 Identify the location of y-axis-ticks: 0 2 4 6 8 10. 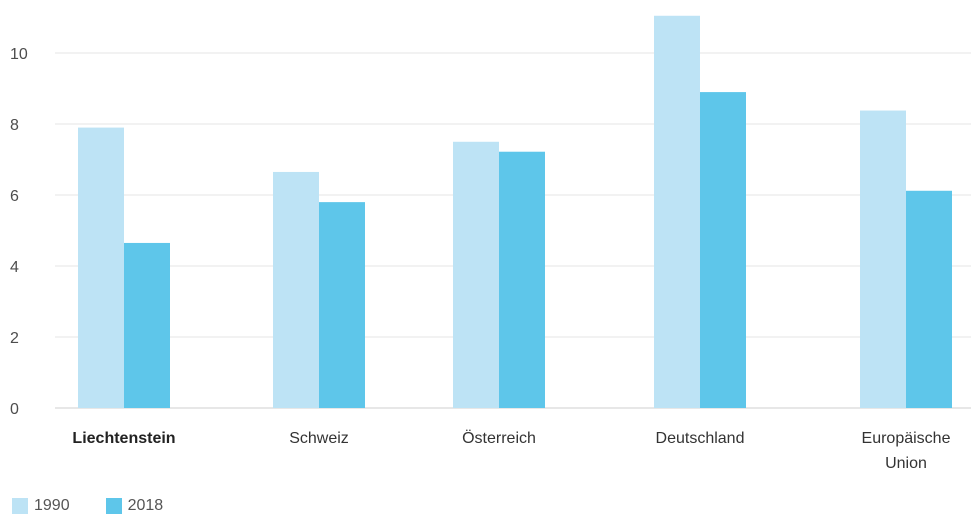
(19, 232).